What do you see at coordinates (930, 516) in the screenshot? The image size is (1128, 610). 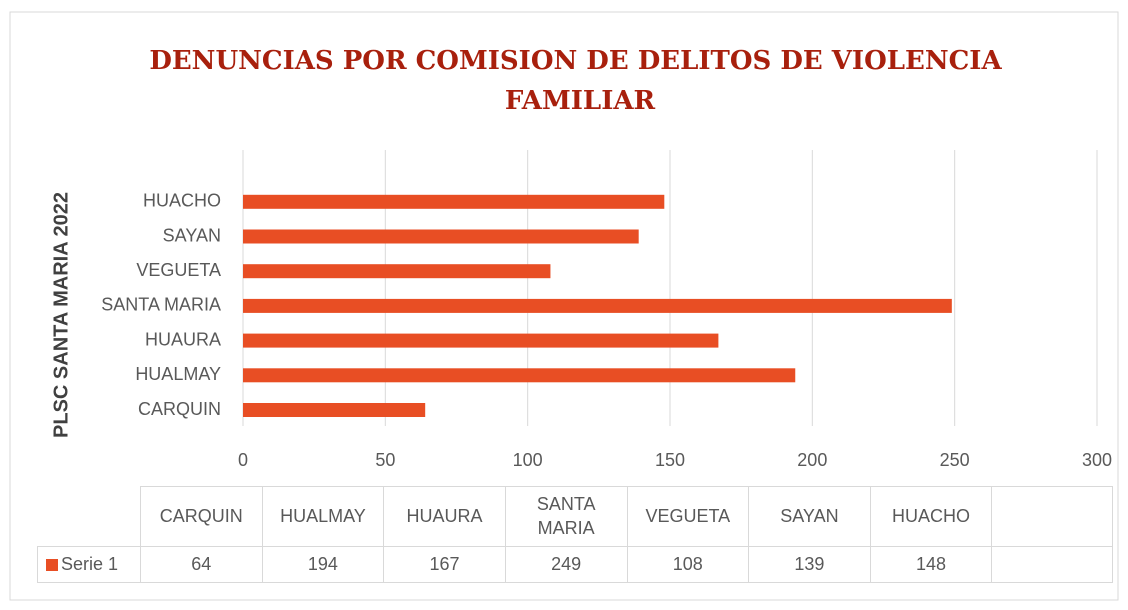 I see `table-header: HUACHO` at bounding box center [930, 516].